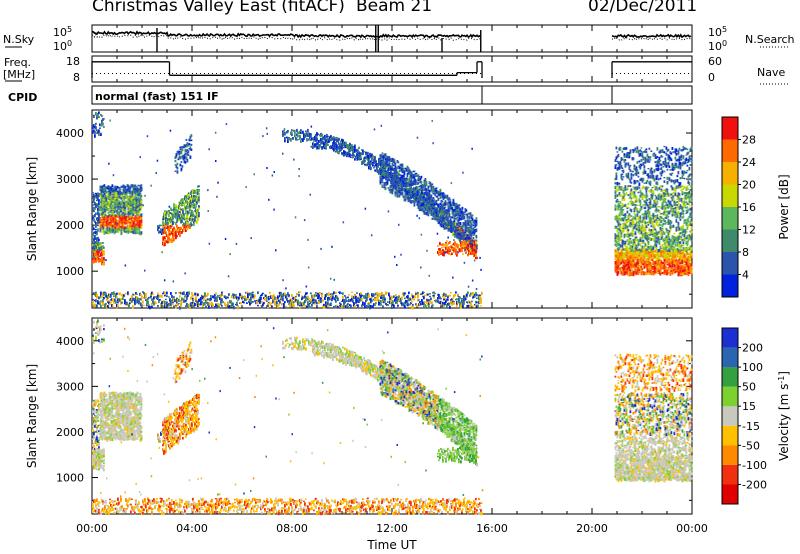 This screenshot has height=554, width=800. Describe the element at coordinates (749, 185) in the screenshot. I see `power-colorbar-tick-label: 20` at that location.